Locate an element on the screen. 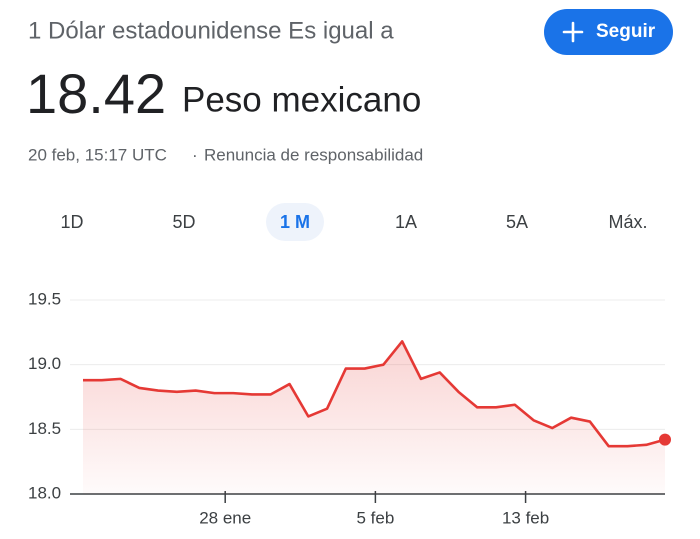  tab: 5D is located at coordinates (183, 222).